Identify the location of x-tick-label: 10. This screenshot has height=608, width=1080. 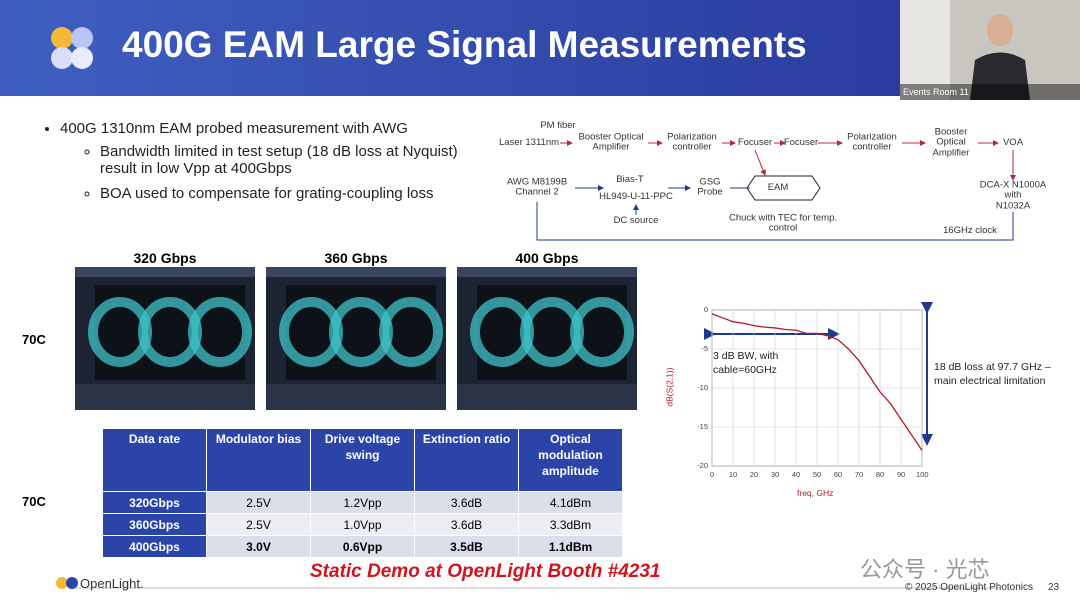
(733, 474).